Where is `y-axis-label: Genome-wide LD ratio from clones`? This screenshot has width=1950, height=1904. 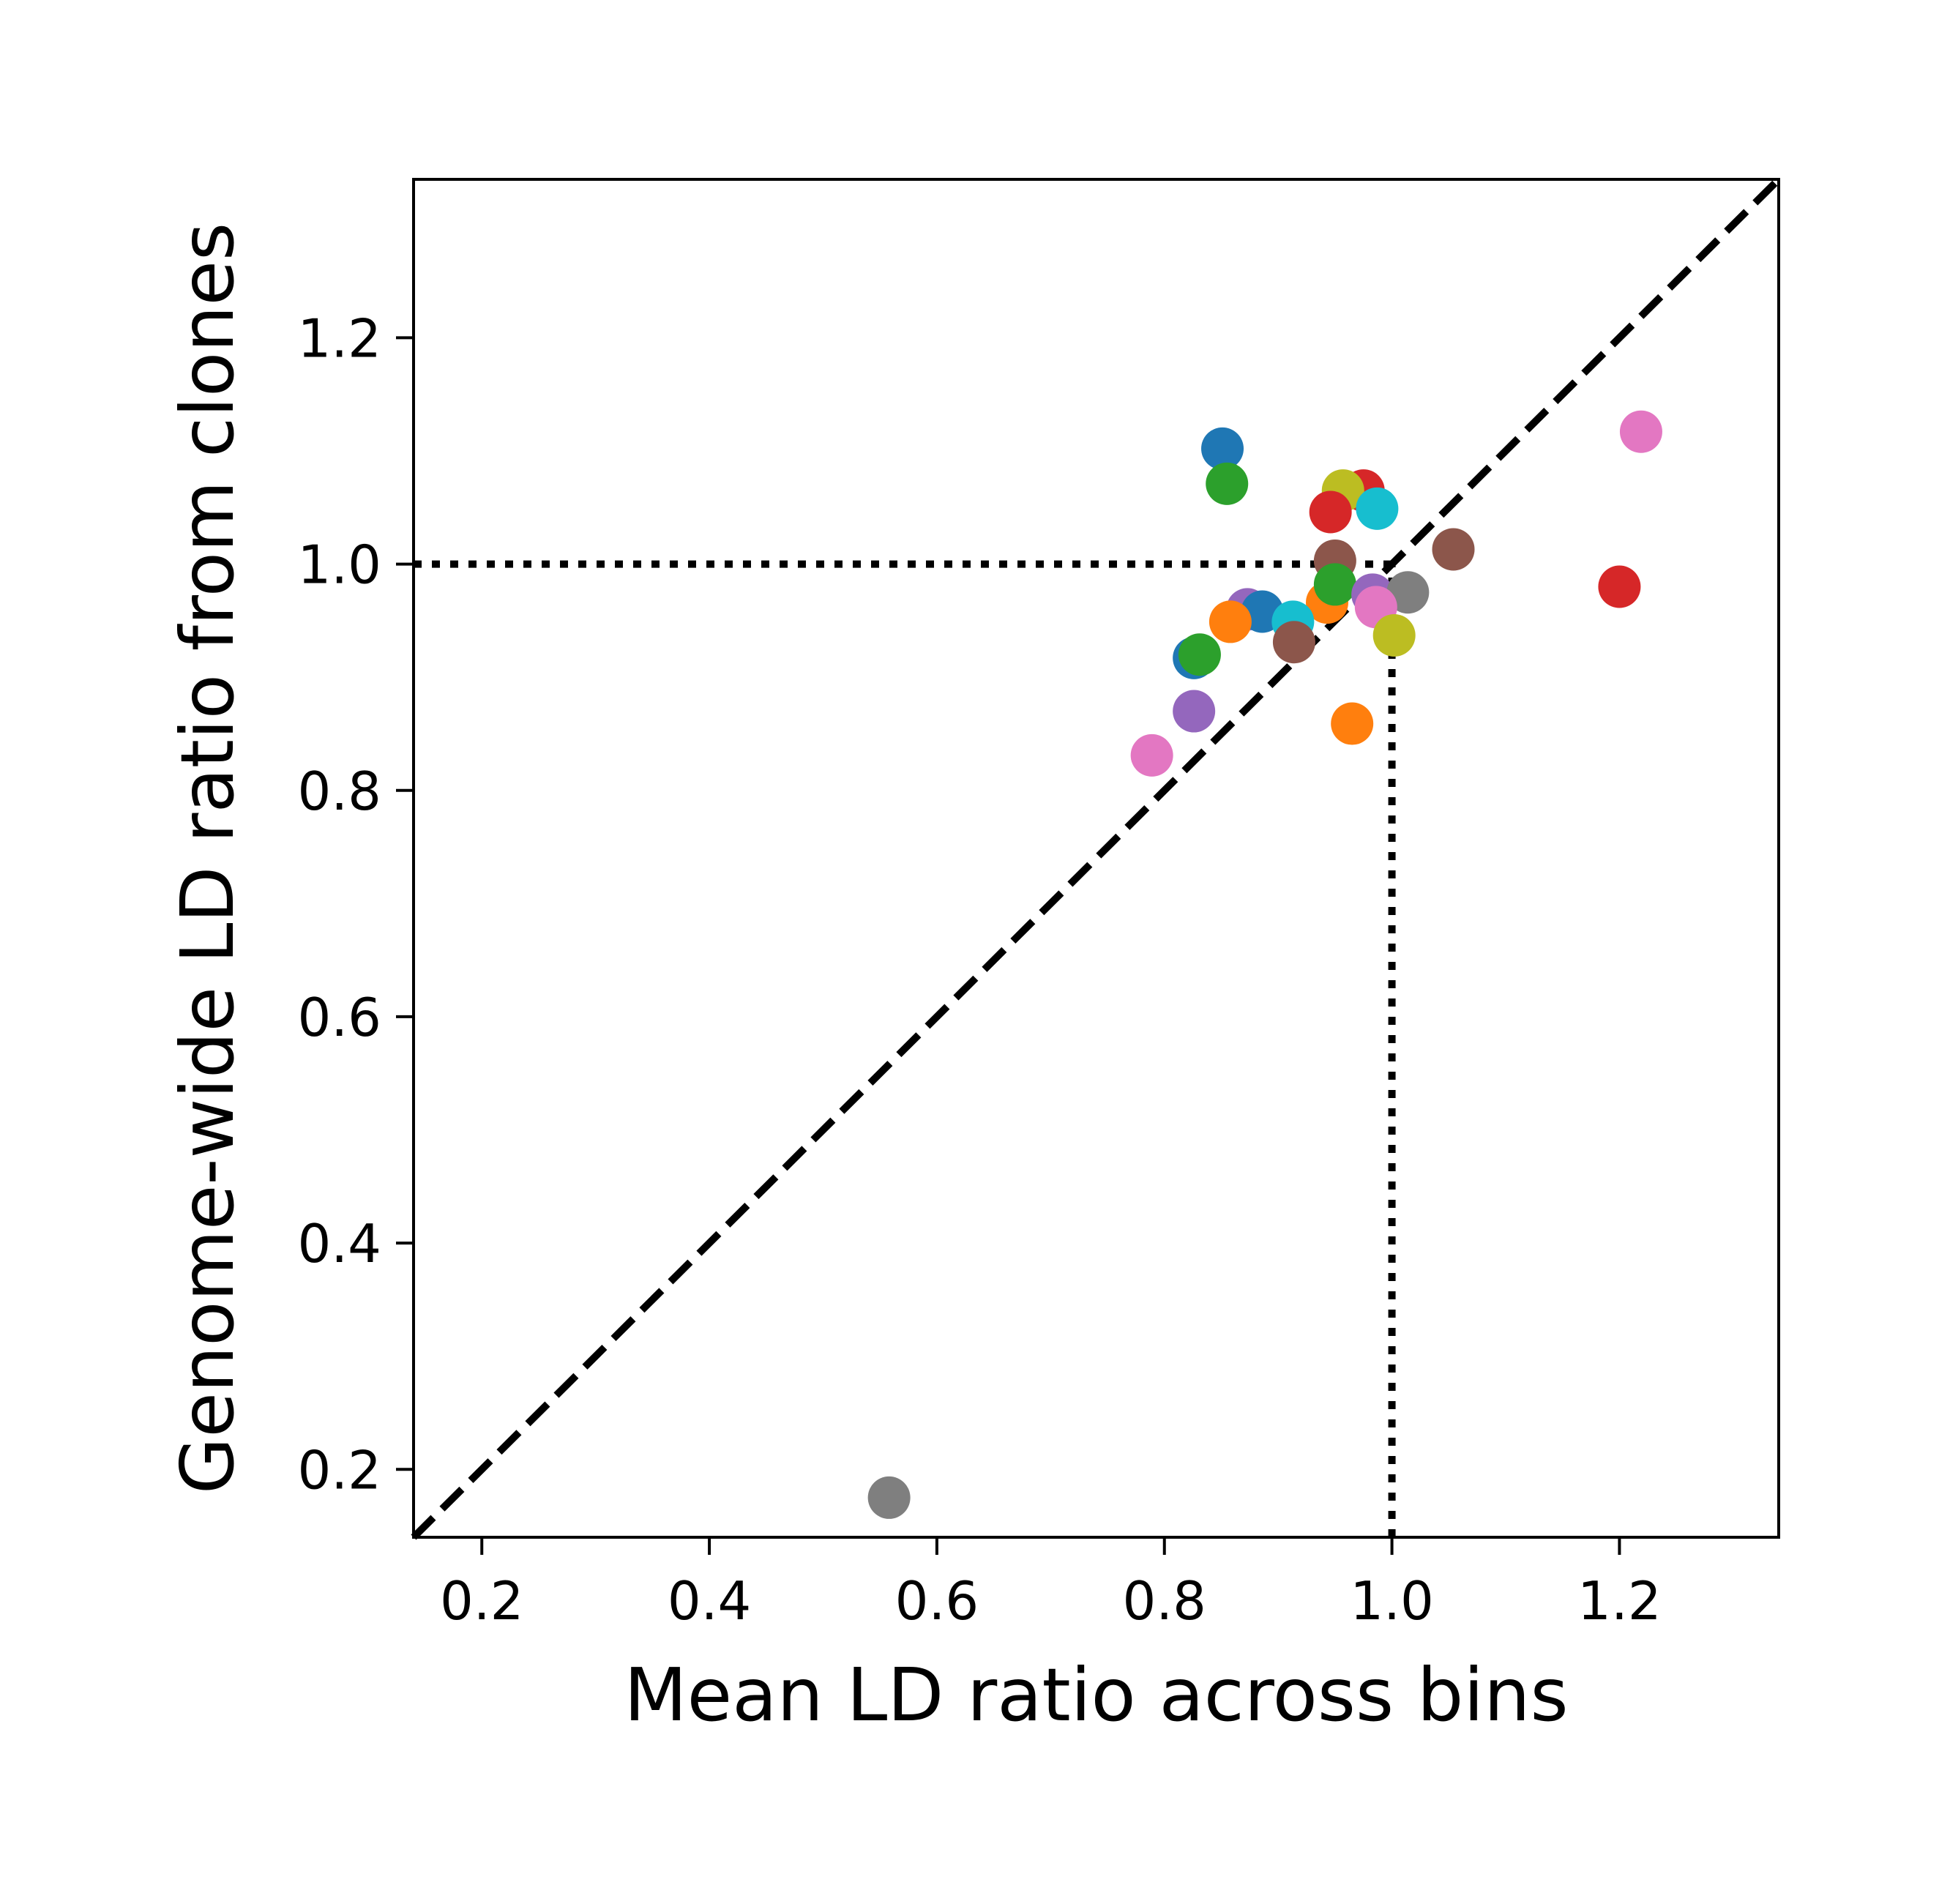
y-axis-label: Genome-wide LD ratio from clones is located at coordinates (207, 858).